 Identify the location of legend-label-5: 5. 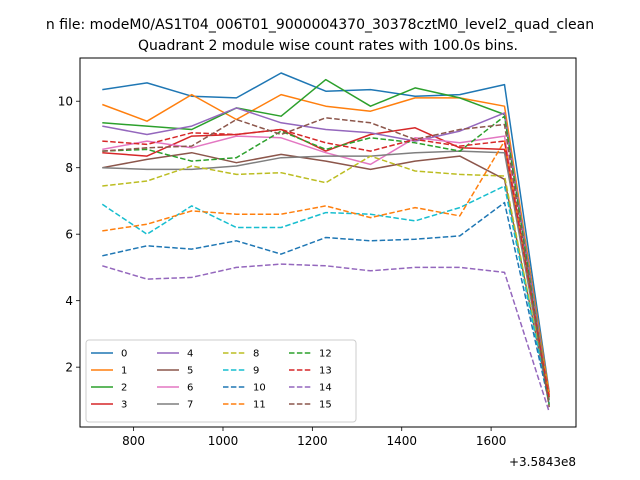
(190, 371).